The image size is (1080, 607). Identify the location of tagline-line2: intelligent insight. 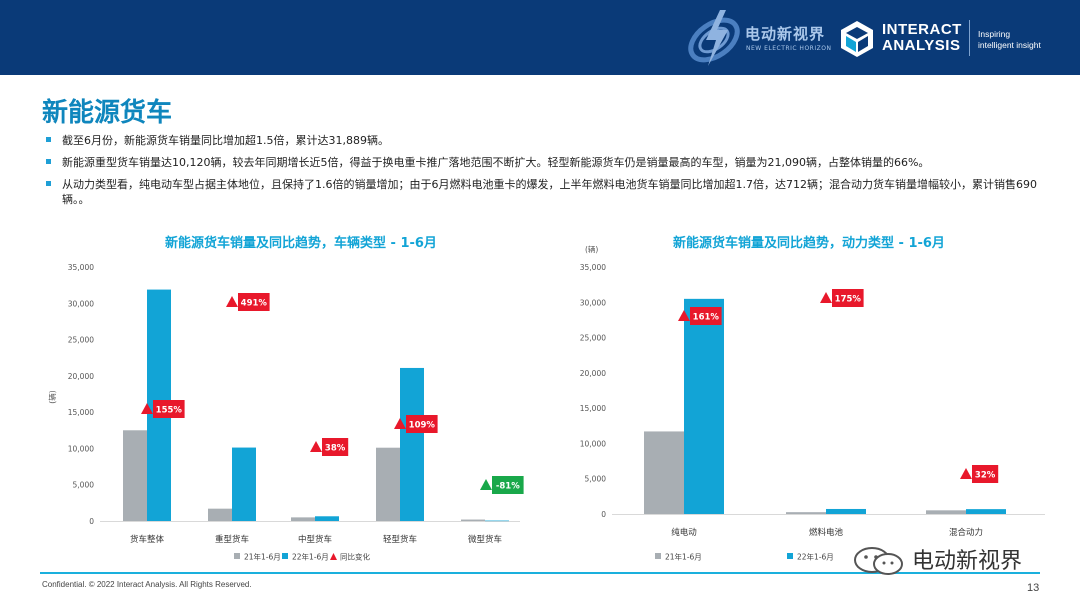
(1009, 45).